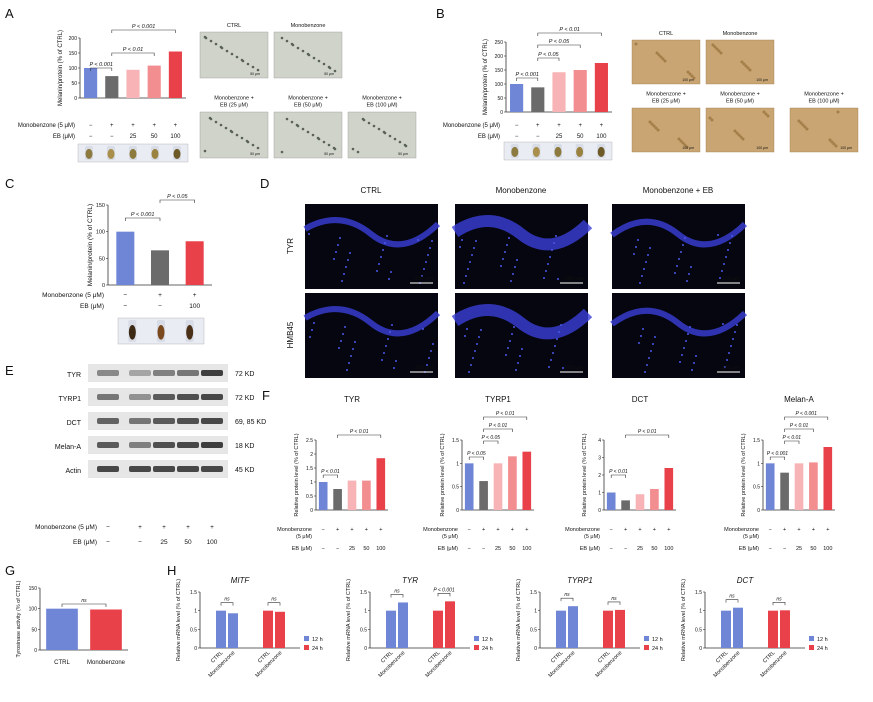 This screenshot has width=873, height=702. Describe the element at coordinates (731, 368) in the screenshot. I see `scale-bar-label: 100 μm` at that location.